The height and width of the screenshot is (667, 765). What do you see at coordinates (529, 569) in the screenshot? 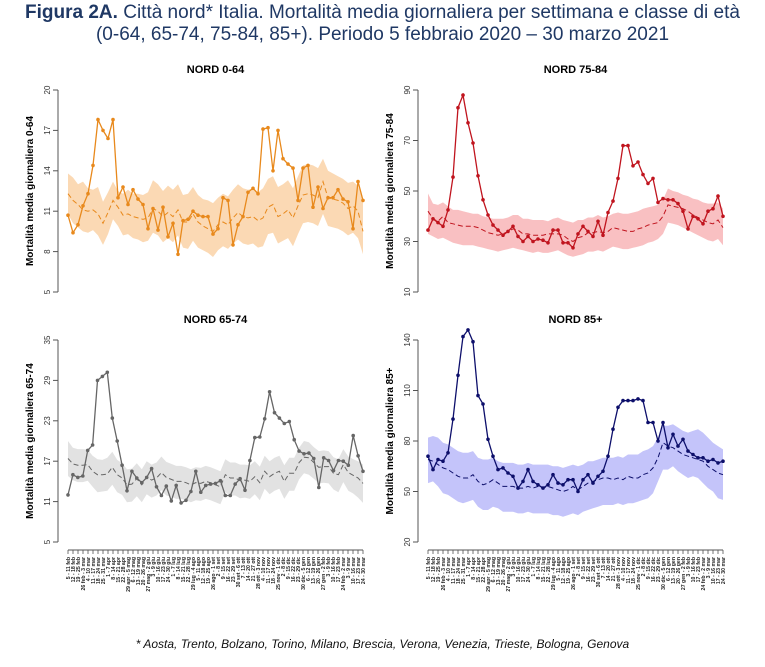
I see `x-tick-label: 24 - 30 giu` at bounding box center [529, 569].